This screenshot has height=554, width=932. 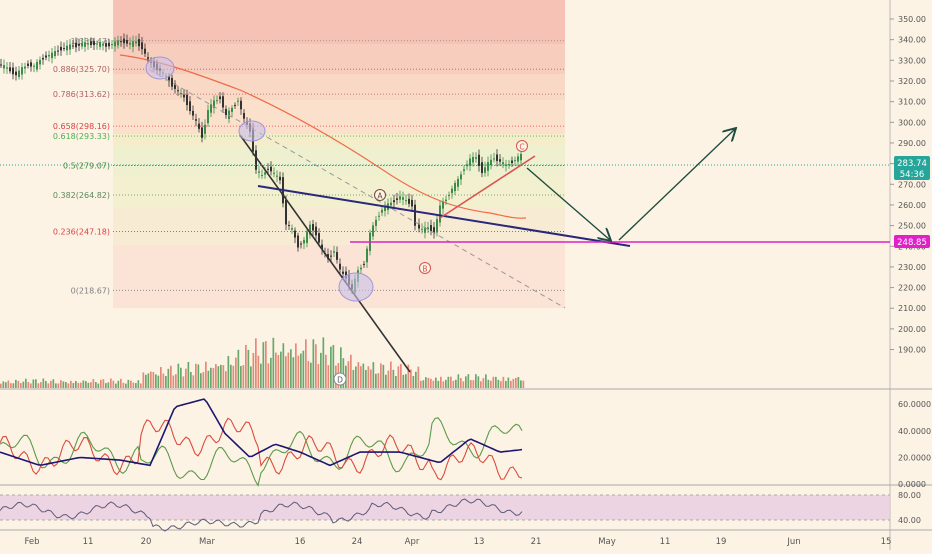 I want to click on time-axis-label: 24, so click(x=357, y=542).